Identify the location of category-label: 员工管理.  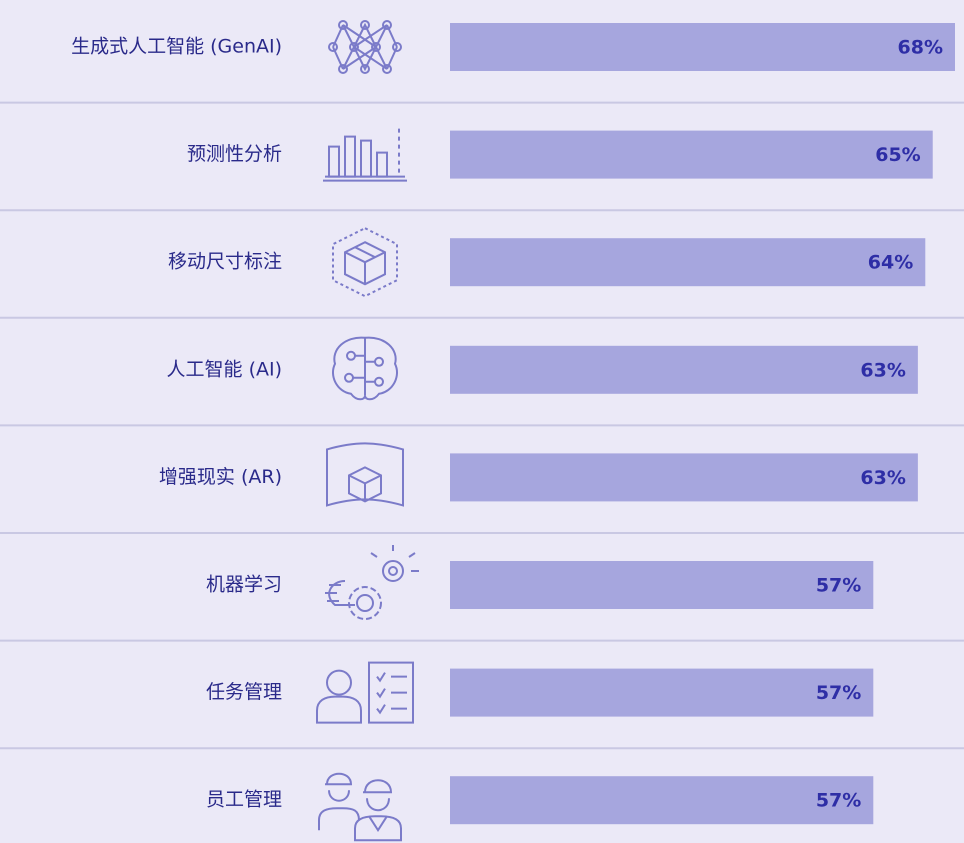
(244, 800).